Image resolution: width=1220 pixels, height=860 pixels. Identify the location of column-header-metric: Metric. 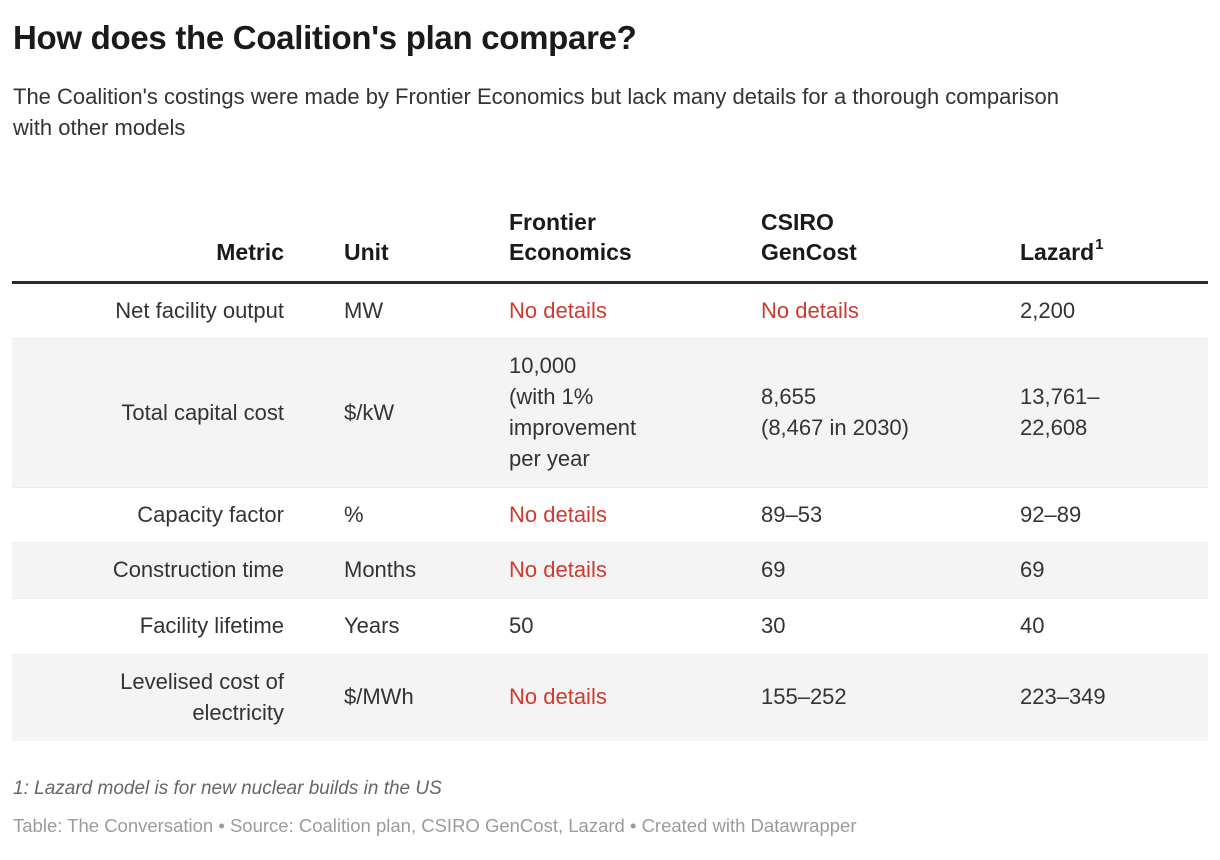
(250, 251).